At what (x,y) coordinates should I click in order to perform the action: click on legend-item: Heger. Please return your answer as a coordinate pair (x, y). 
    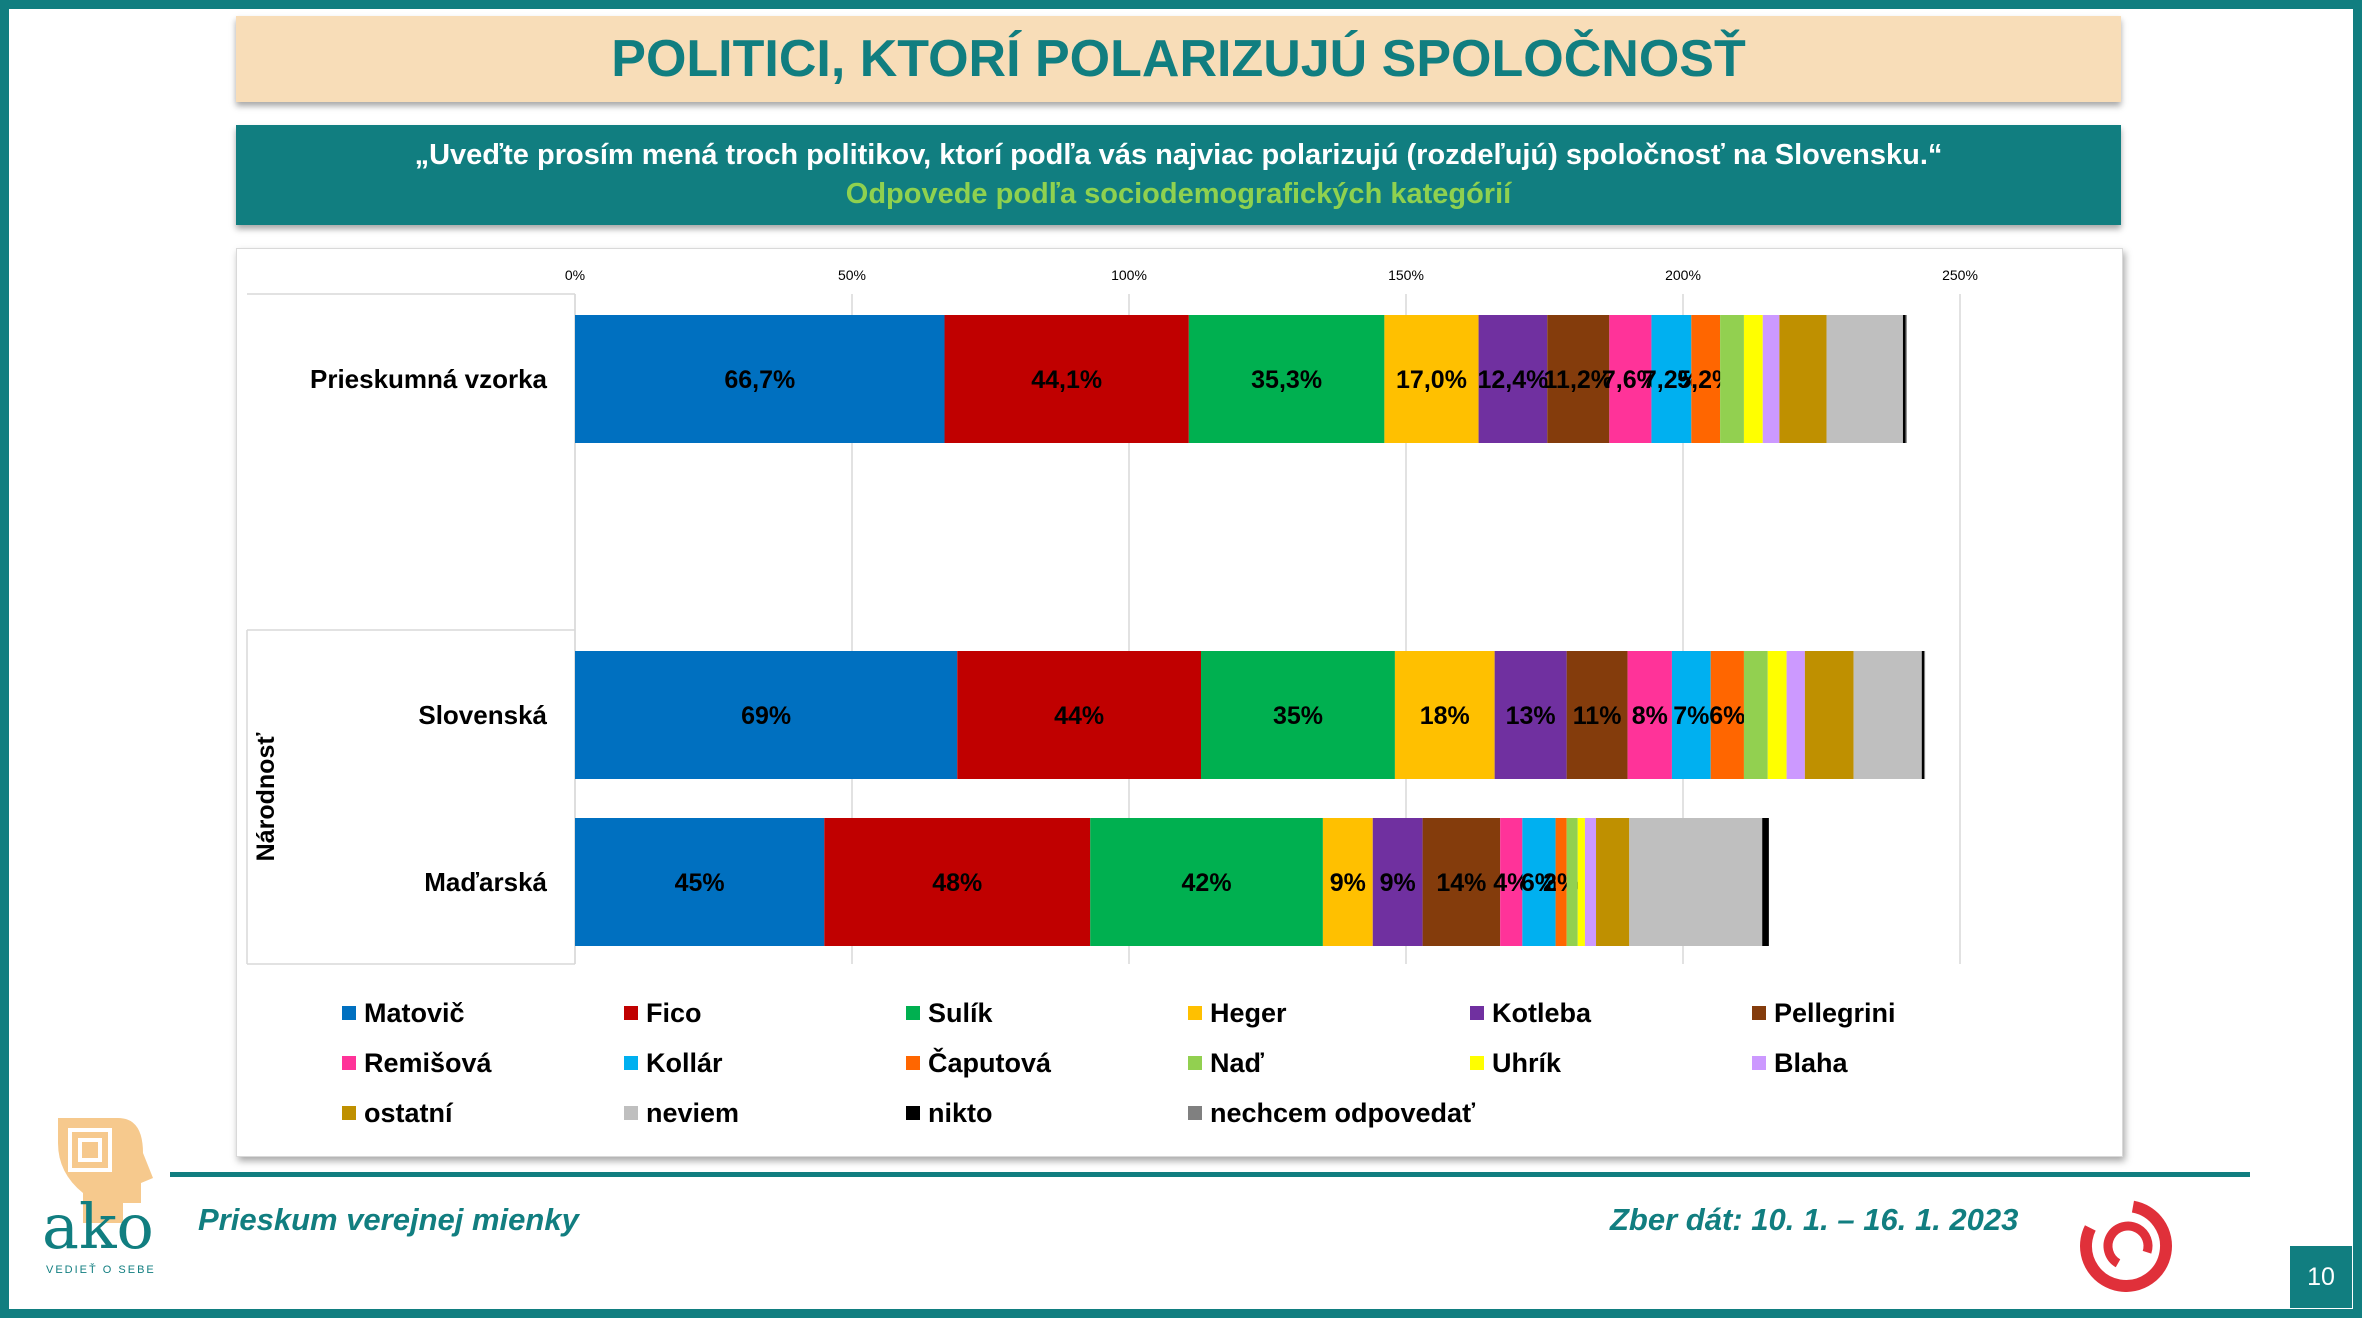
    Looking at the image, I should click on (1237, 1013).